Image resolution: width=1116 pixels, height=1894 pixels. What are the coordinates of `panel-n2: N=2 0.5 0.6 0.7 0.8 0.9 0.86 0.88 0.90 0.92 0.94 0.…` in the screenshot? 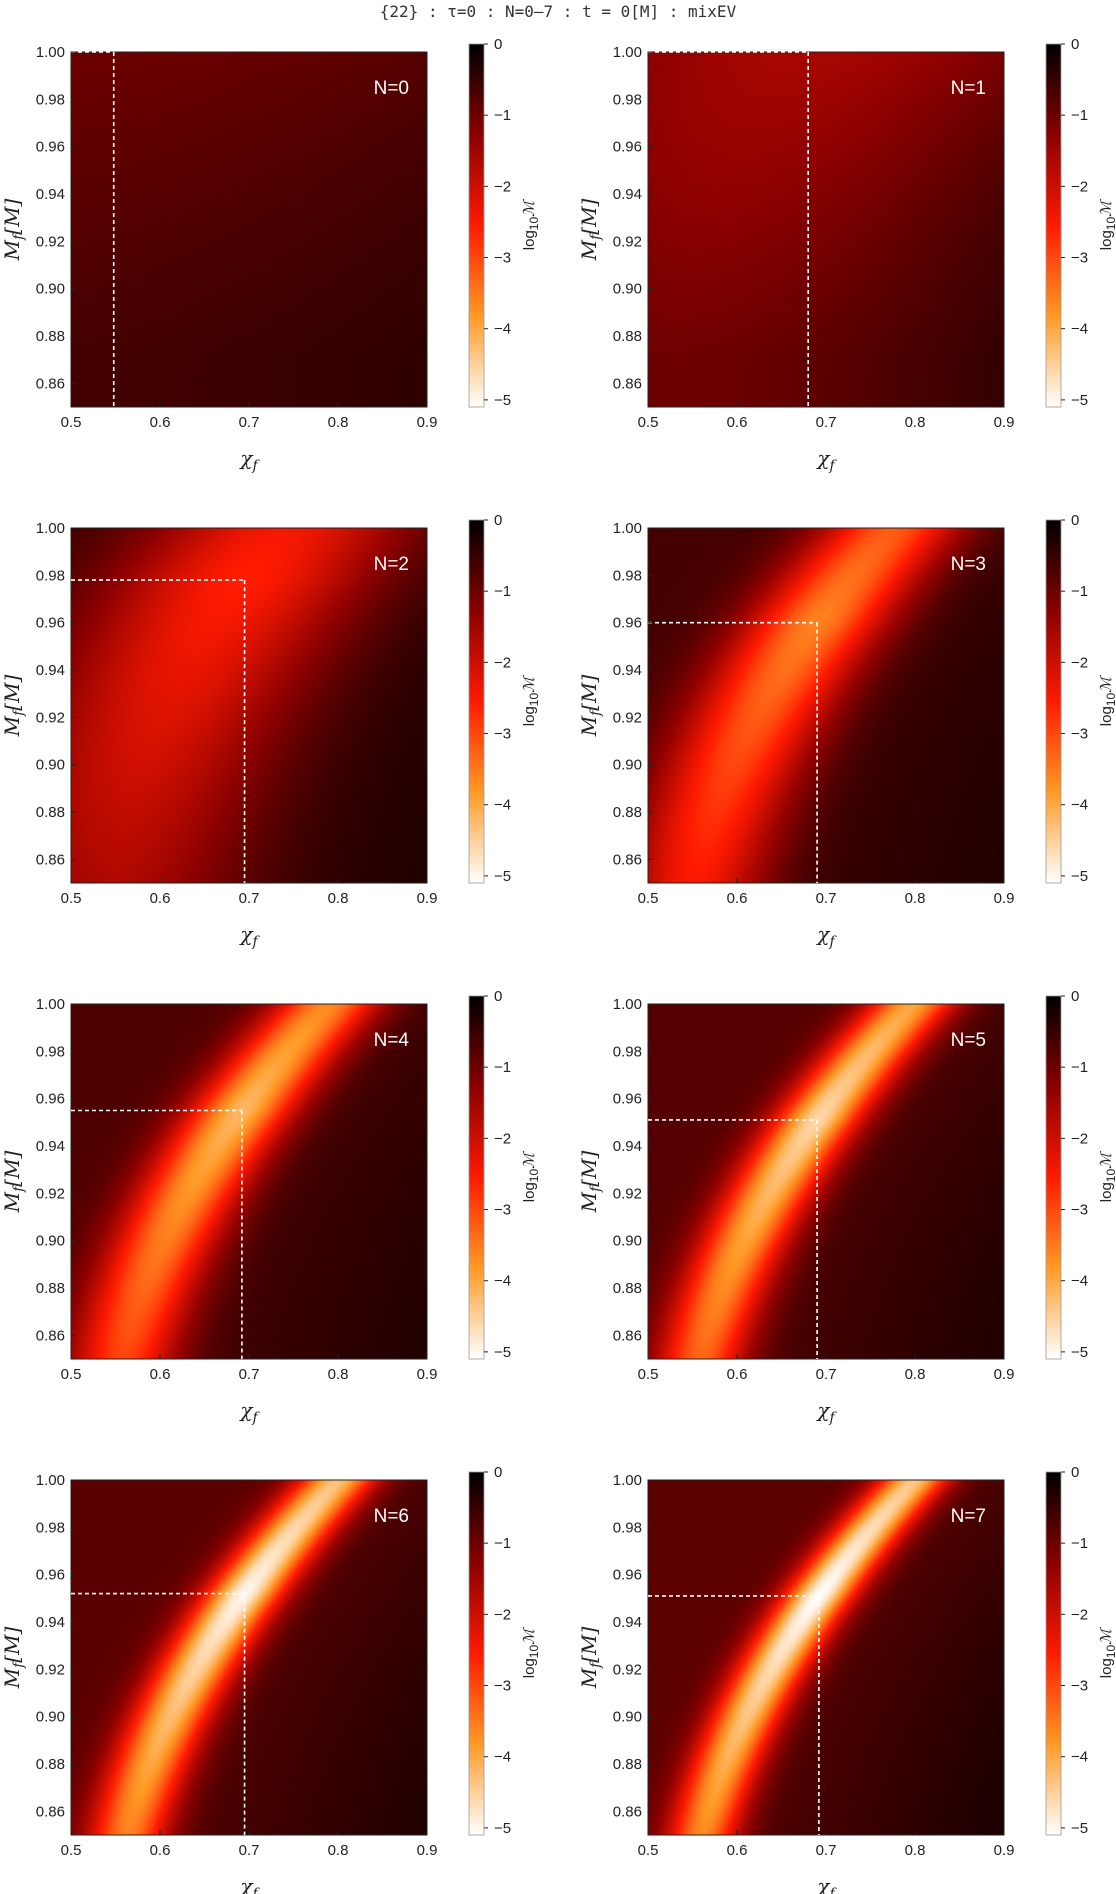 It's located at (270, 731).